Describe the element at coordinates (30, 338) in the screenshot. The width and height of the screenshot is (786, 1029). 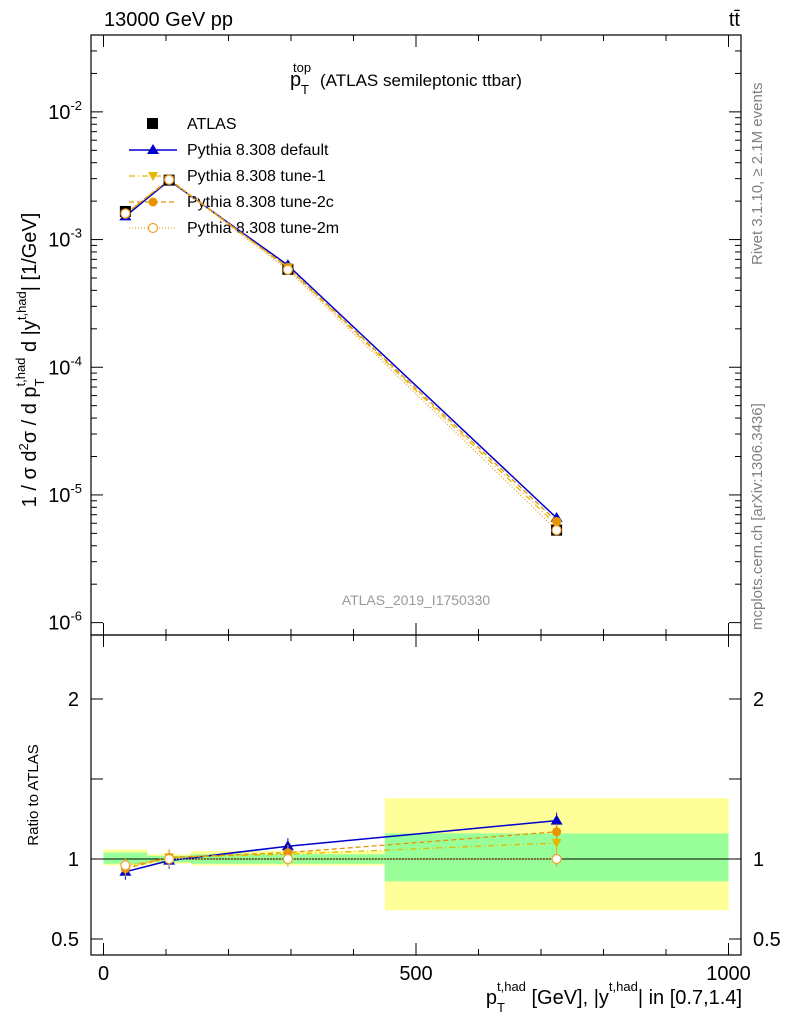
I see `ylabel-part-5: d |y` at that location.